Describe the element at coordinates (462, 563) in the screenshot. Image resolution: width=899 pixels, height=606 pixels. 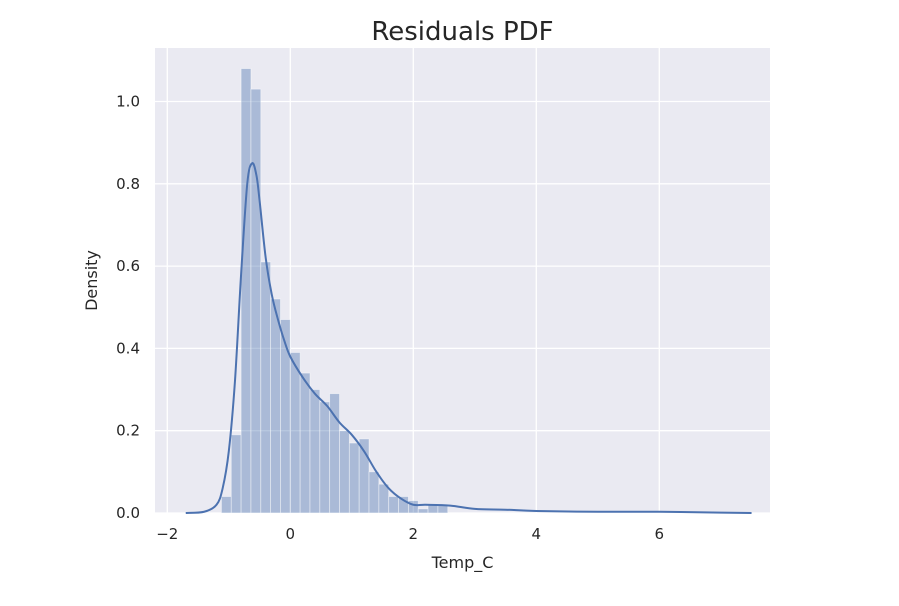
I see `x-axis-label: Temp_C` at that location.